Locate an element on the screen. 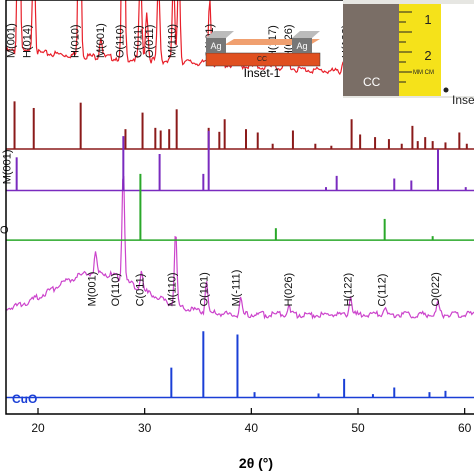 Image resolution: width=474 pixels, height=474 pixels. ruler-digit-1: 1 is located at coordinates (427, 19).